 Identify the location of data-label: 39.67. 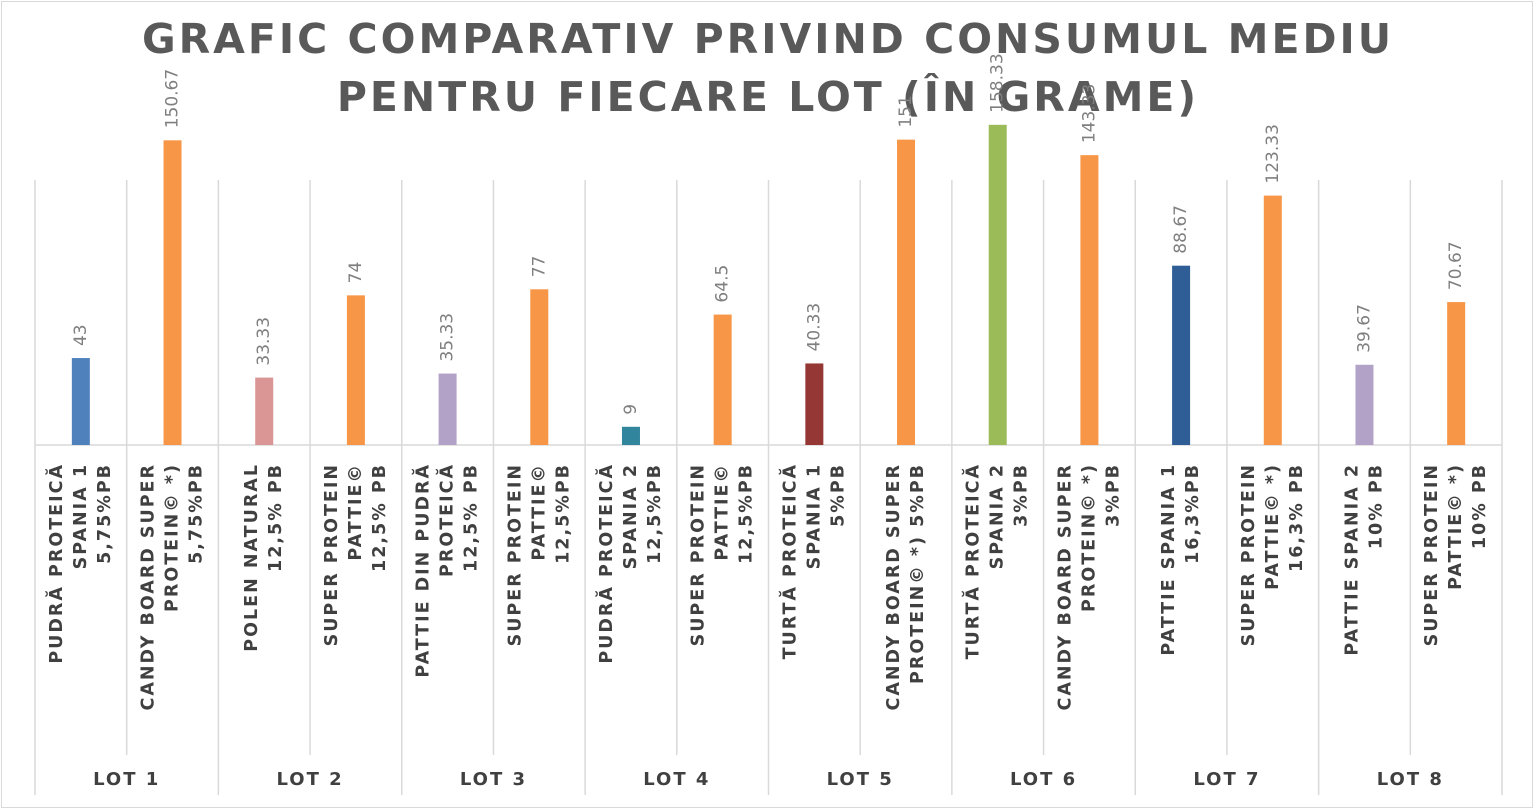
(1364, 328).